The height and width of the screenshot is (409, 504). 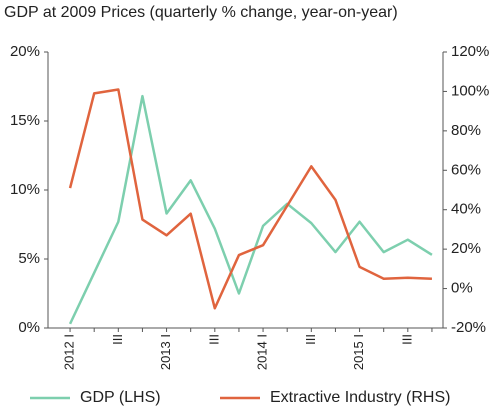 What do you see at coordinates (120, 397) in the screenshot?
I see `legend-label: GDP (LHS)` at bounding box center [120, 397].